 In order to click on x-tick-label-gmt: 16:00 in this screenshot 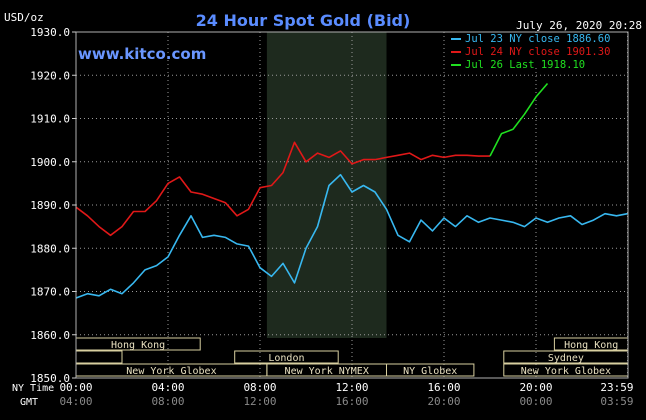, I will do `click(351, 401)`.